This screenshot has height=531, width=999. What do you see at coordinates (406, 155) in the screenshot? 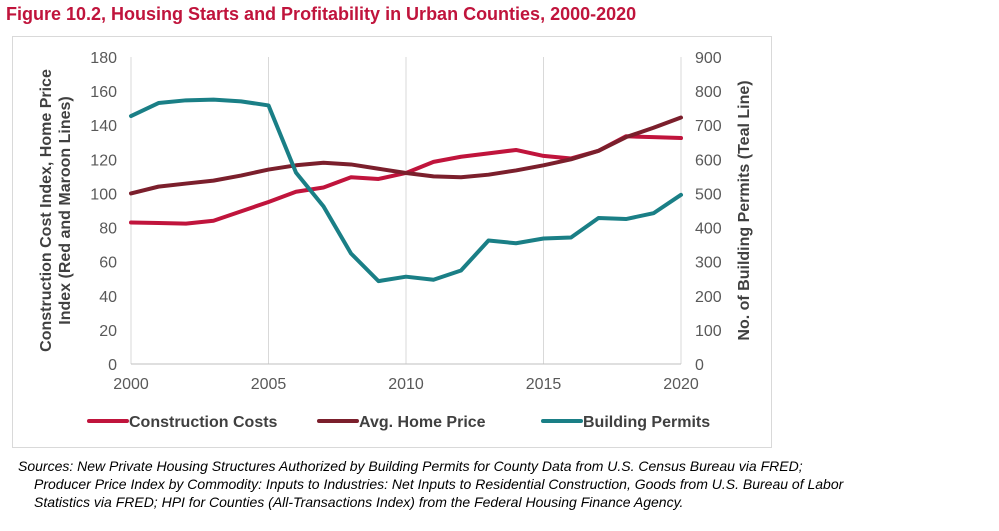
I see `series-line-avg-home-price` at bounding box center [406, 155].